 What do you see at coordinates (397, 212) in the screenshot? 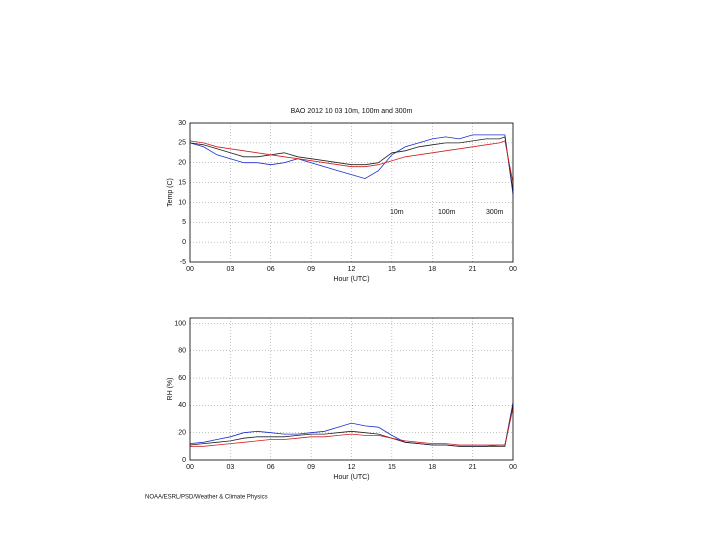
I see `legend-entry: 10m` at bounding box center [397, 212].